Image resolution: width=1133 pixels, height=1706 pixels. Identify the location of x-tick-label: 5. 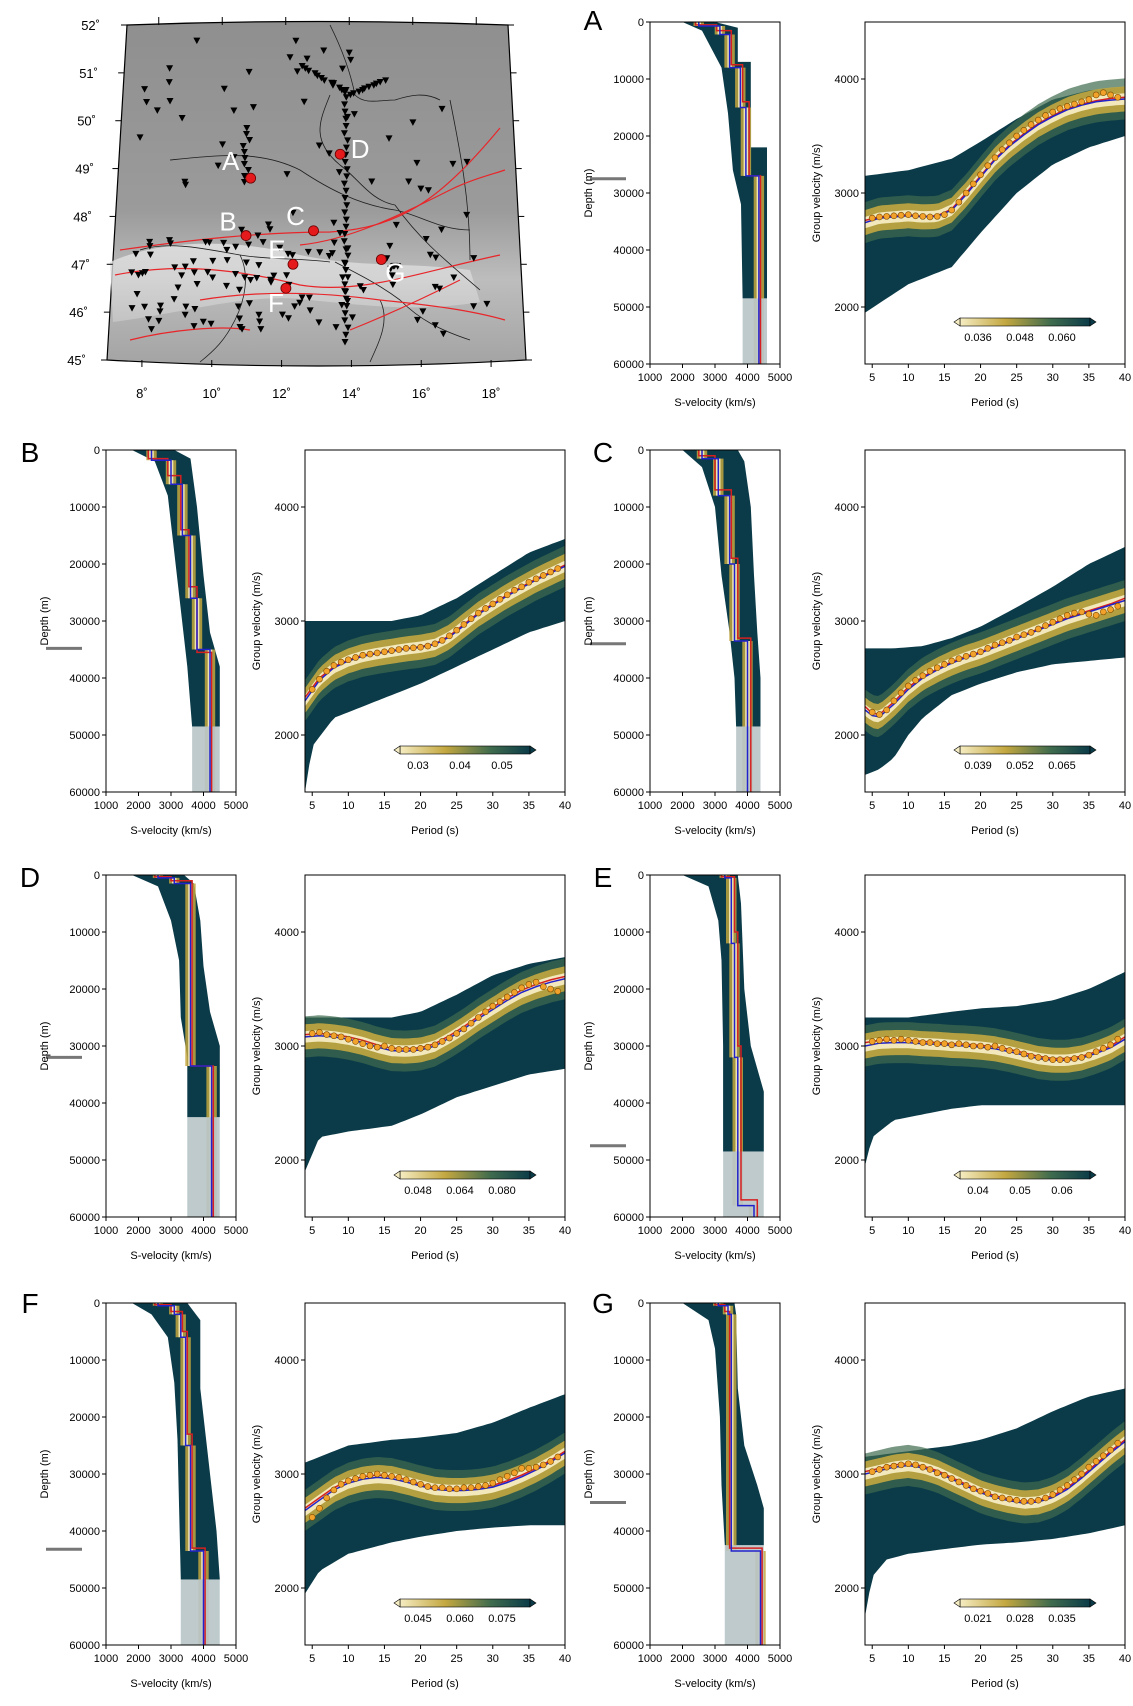
(872, 1231).